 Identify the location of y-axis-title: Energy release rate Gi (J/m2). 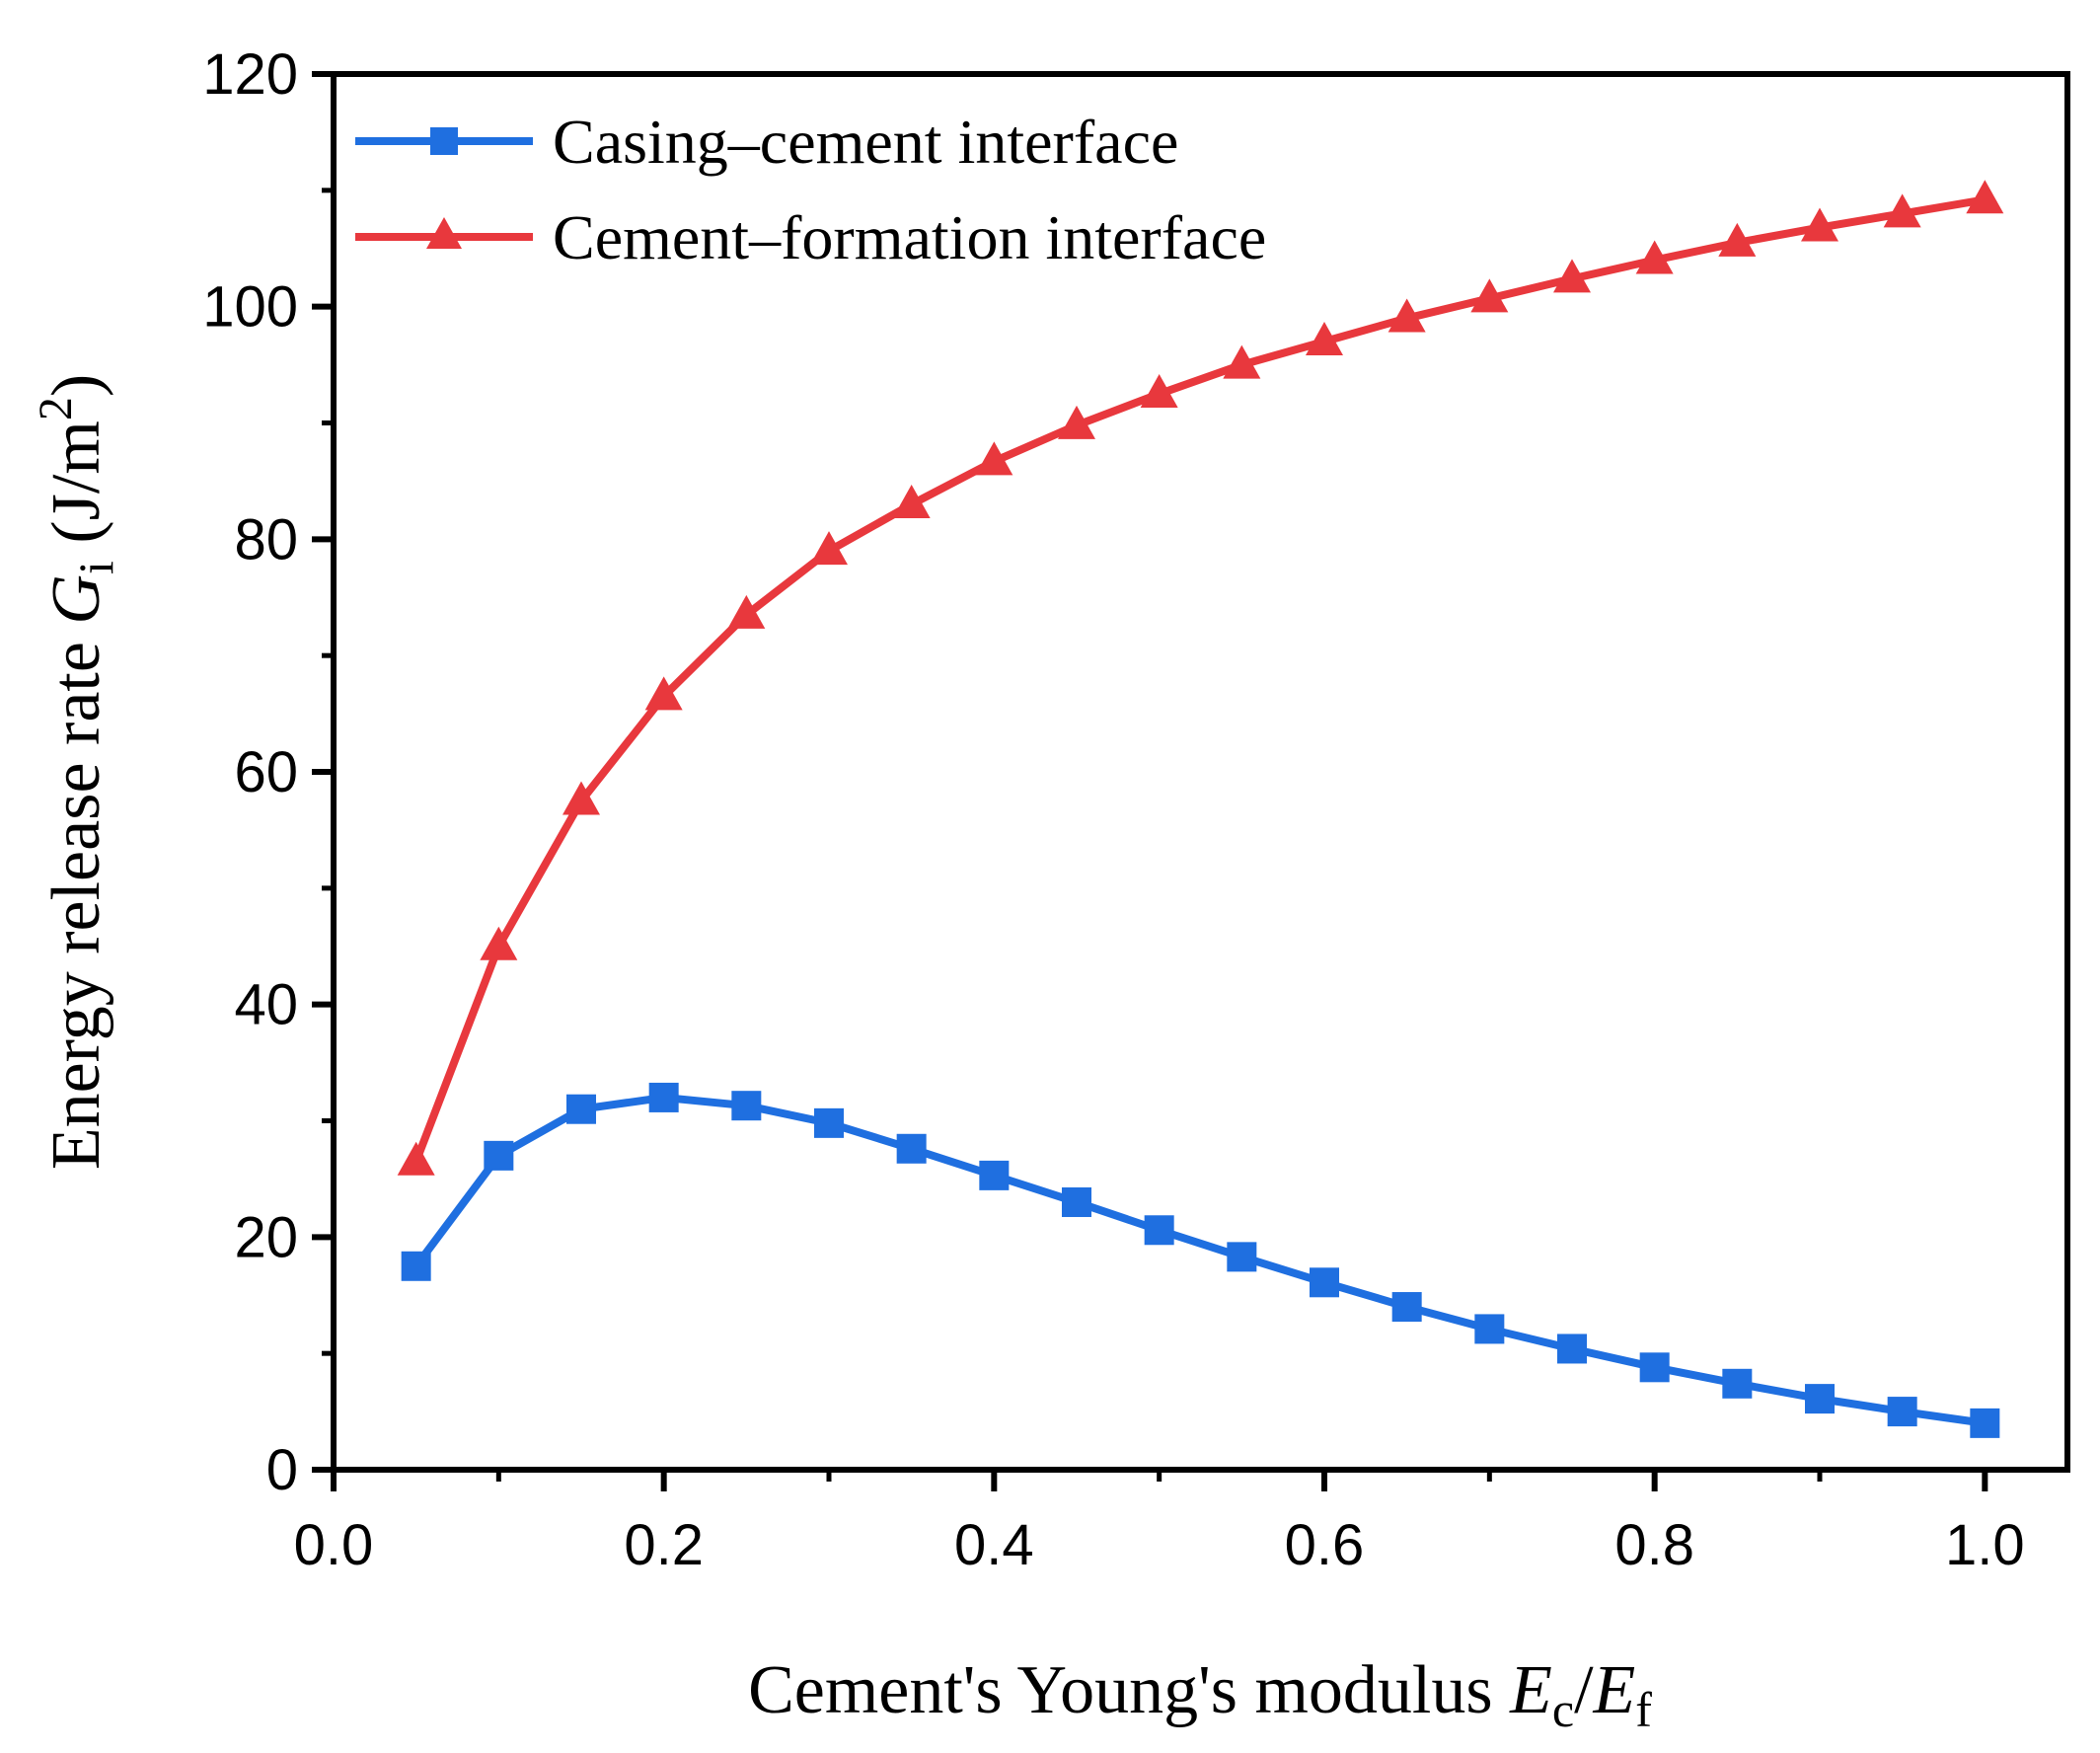
(76, 772).